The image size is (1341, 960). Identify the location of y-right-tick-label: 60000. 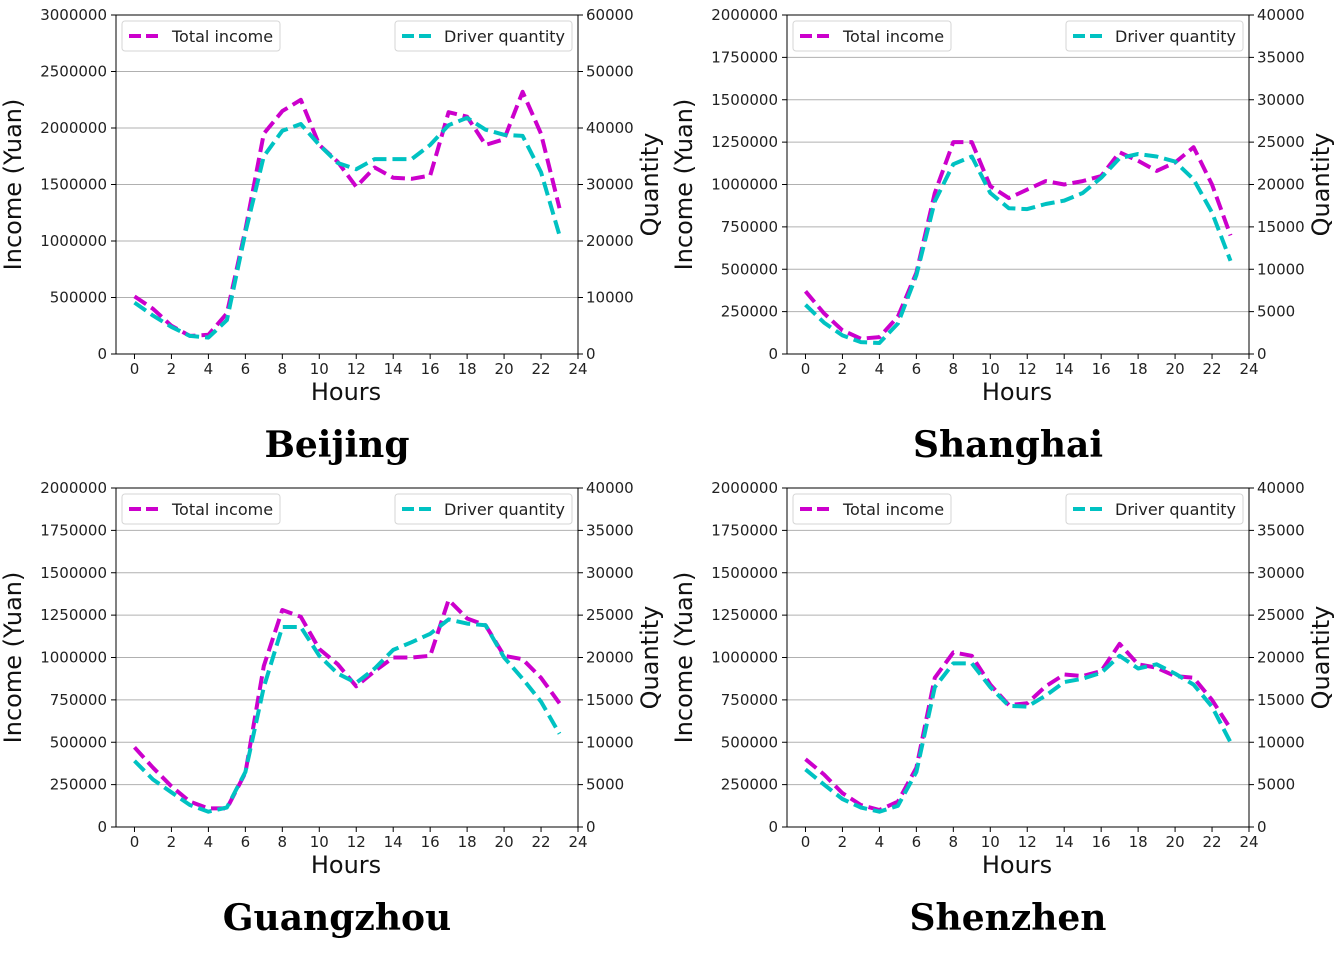
(610, 15).